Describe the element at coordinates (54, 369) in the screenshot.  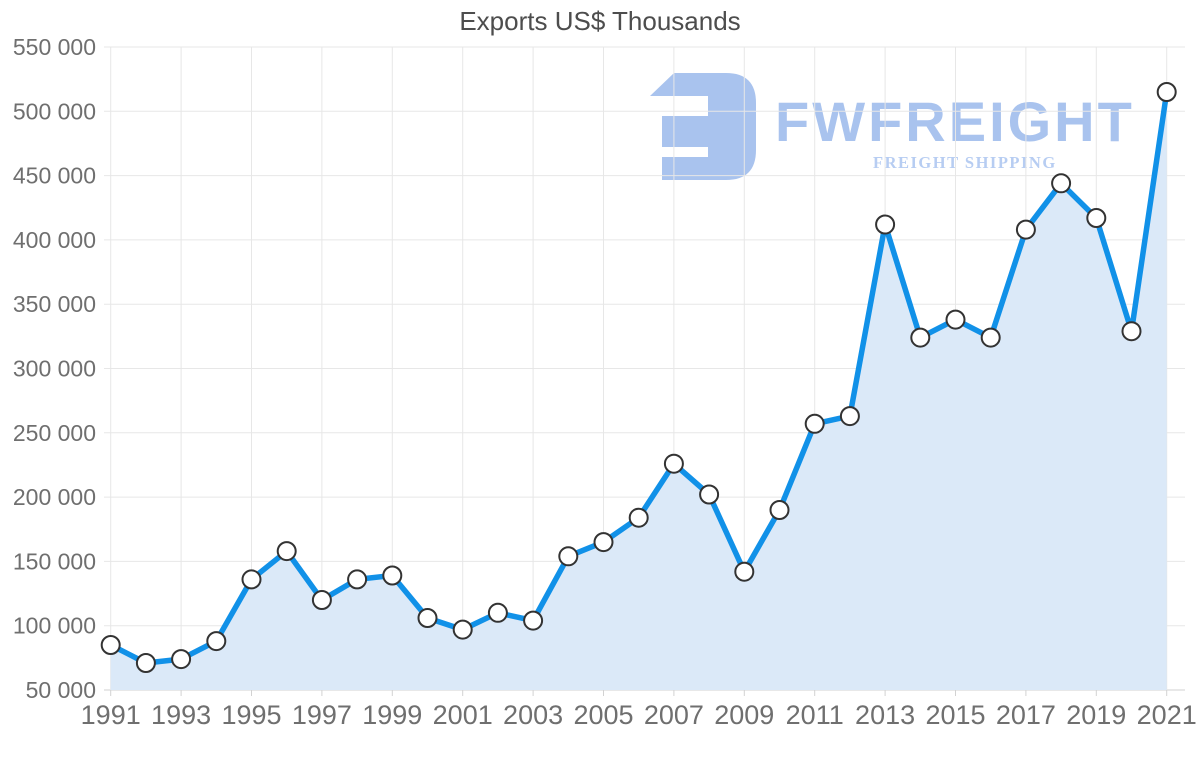
I see `y-tick-label: 300 000` at that location.